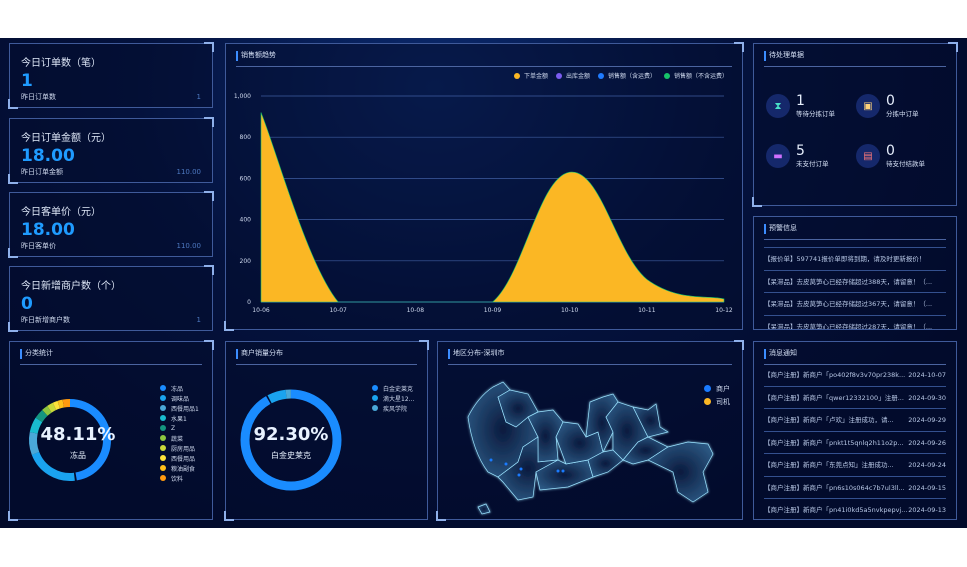  I want to click on bill-icon: ▤, so click(868, 156).